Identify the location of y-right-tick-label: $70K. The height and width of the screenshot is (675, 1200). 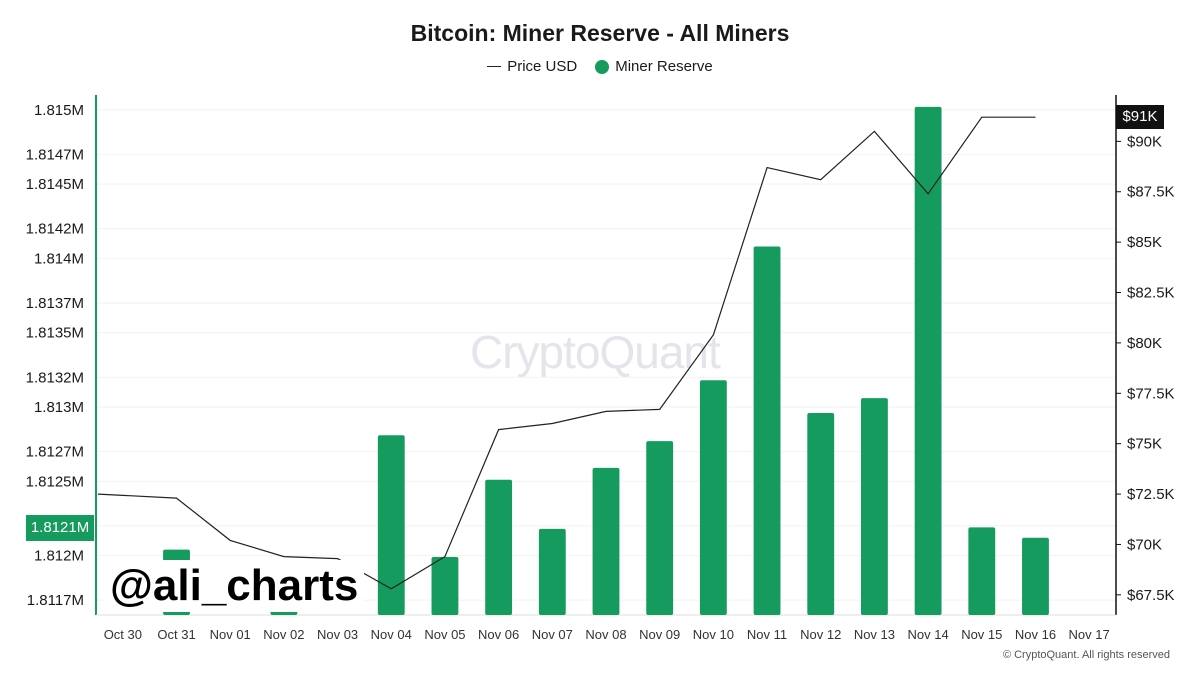
(1144, 544).